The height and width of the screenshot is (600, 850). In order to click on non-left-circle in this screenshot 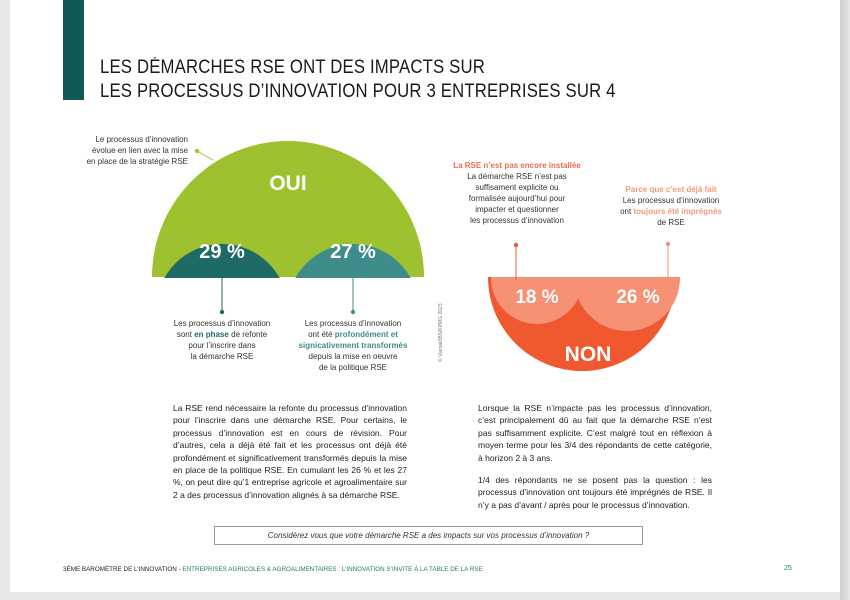, I will do `click(537, 300)`.